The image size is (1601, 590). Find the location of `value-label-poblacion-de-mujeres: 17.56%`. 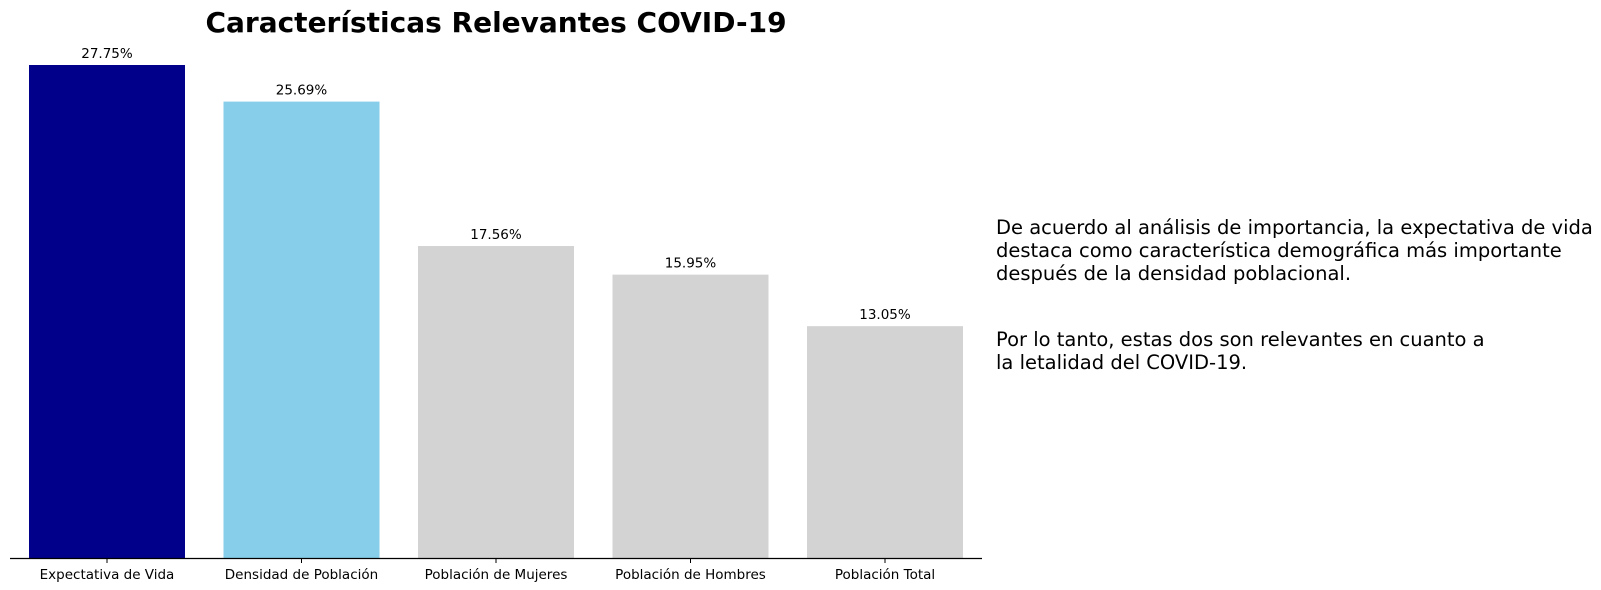

value-label-poblacion-de-mujeres: 17.56% is located at coordinates (496, 235).